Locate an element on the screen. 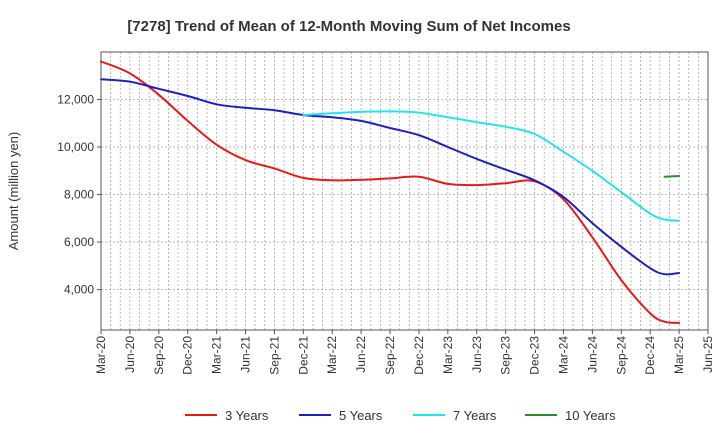 This screenshot has width=720, height=445. x-tick-label: Jun-20 is located at coordinates (130, 354).